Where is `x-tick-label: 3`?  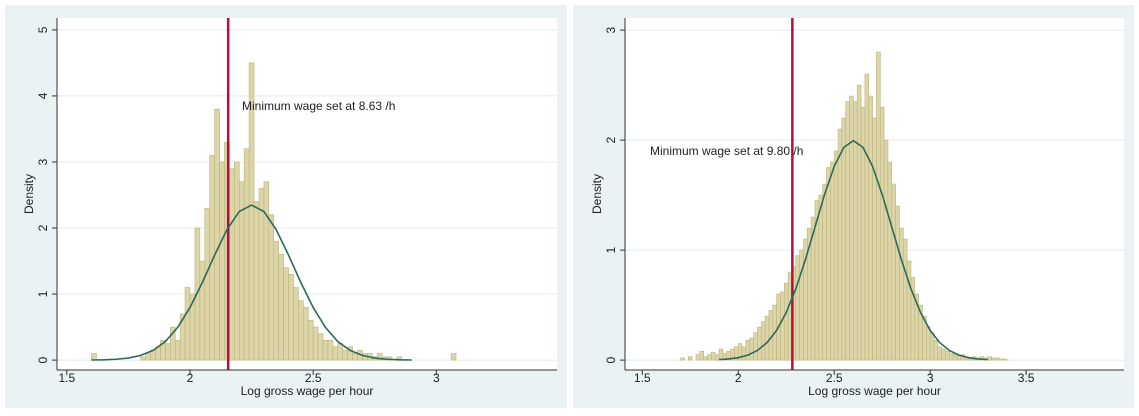 x-tick-label: 3 is located at coordinates (930, 378).